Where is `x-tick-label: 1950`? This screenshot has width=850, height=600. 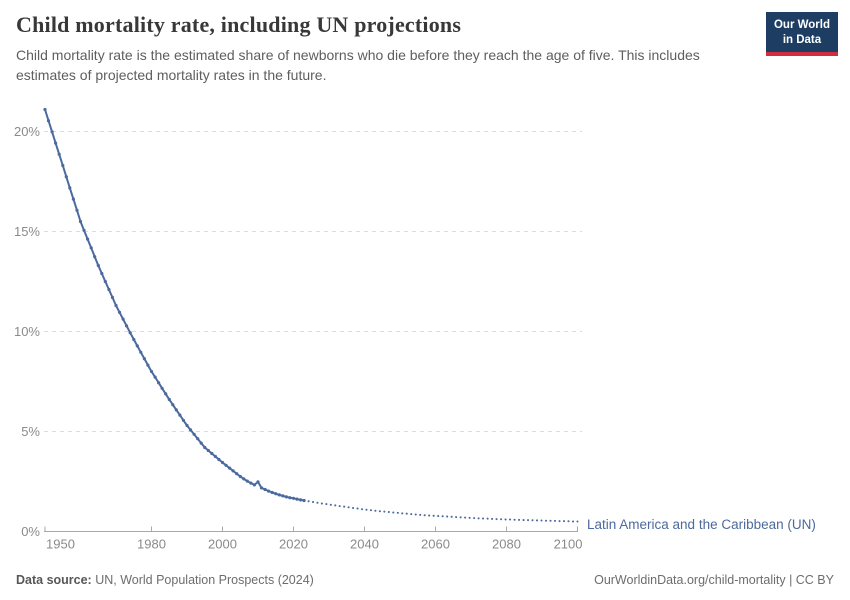
x-tick-label: 1950 is located at coordinates (60, 544).